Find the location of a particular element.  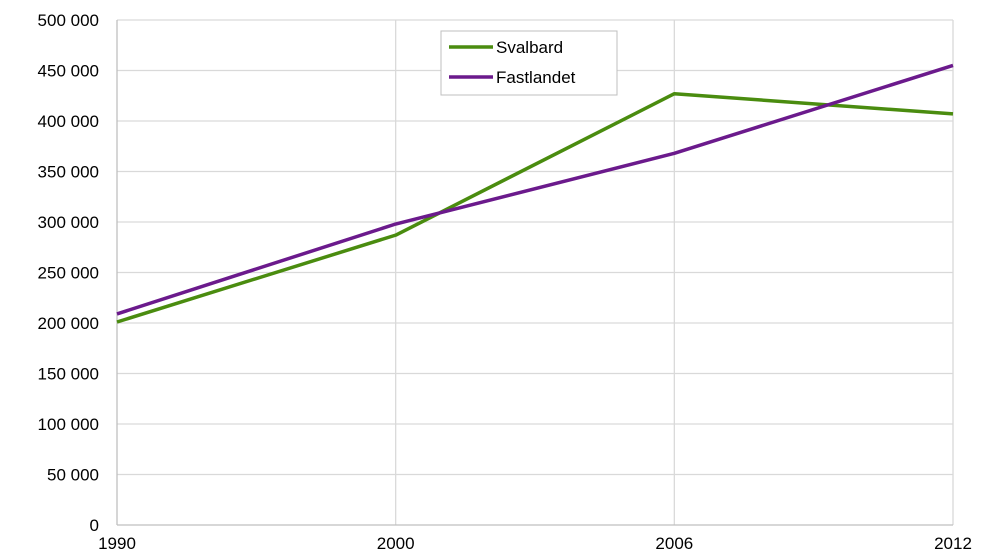

y-tick-label: 0 is located at coordinates (94, 525).